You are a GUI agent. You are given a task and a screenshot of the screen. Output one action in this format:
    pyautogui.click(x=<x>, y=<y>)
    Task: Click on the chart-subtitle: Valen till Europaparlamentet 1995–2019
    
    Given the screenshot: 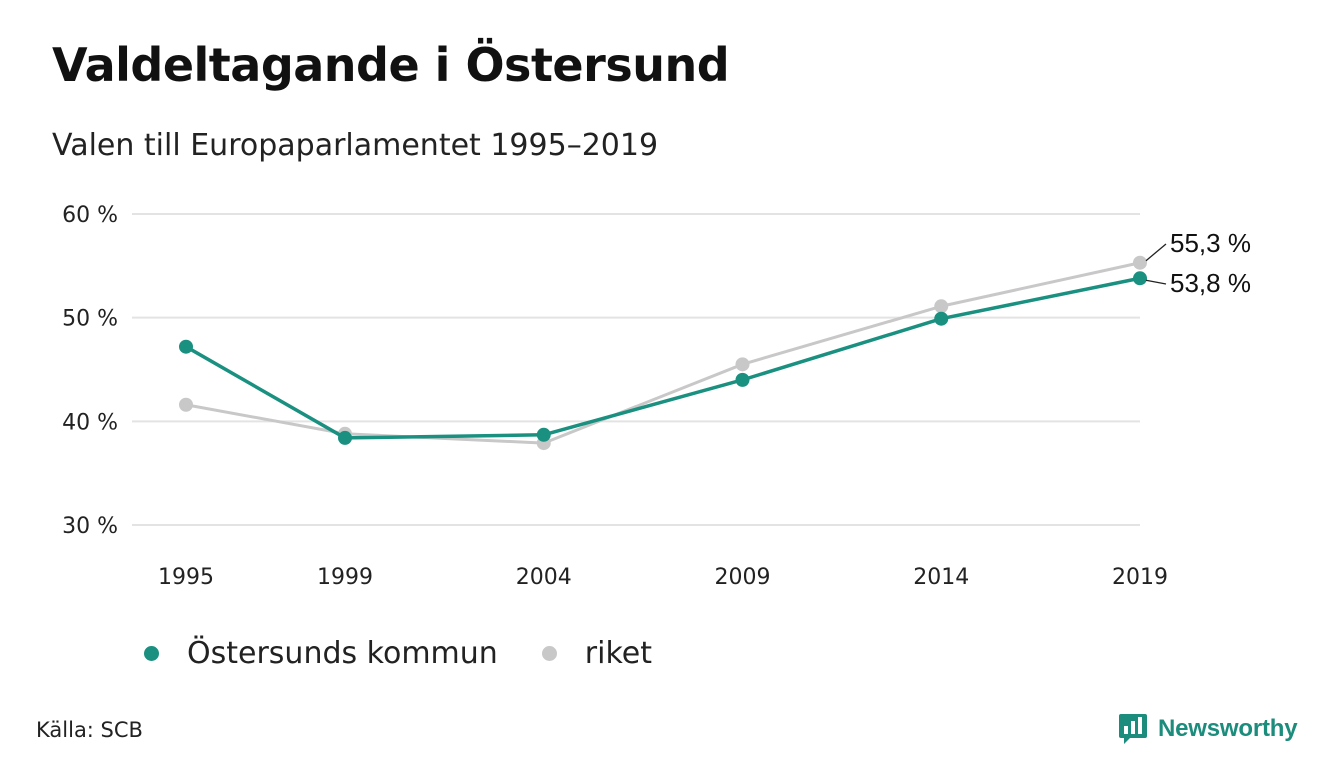 What is the action you would take?
    pyautogui.click(x=355, y=145)
    